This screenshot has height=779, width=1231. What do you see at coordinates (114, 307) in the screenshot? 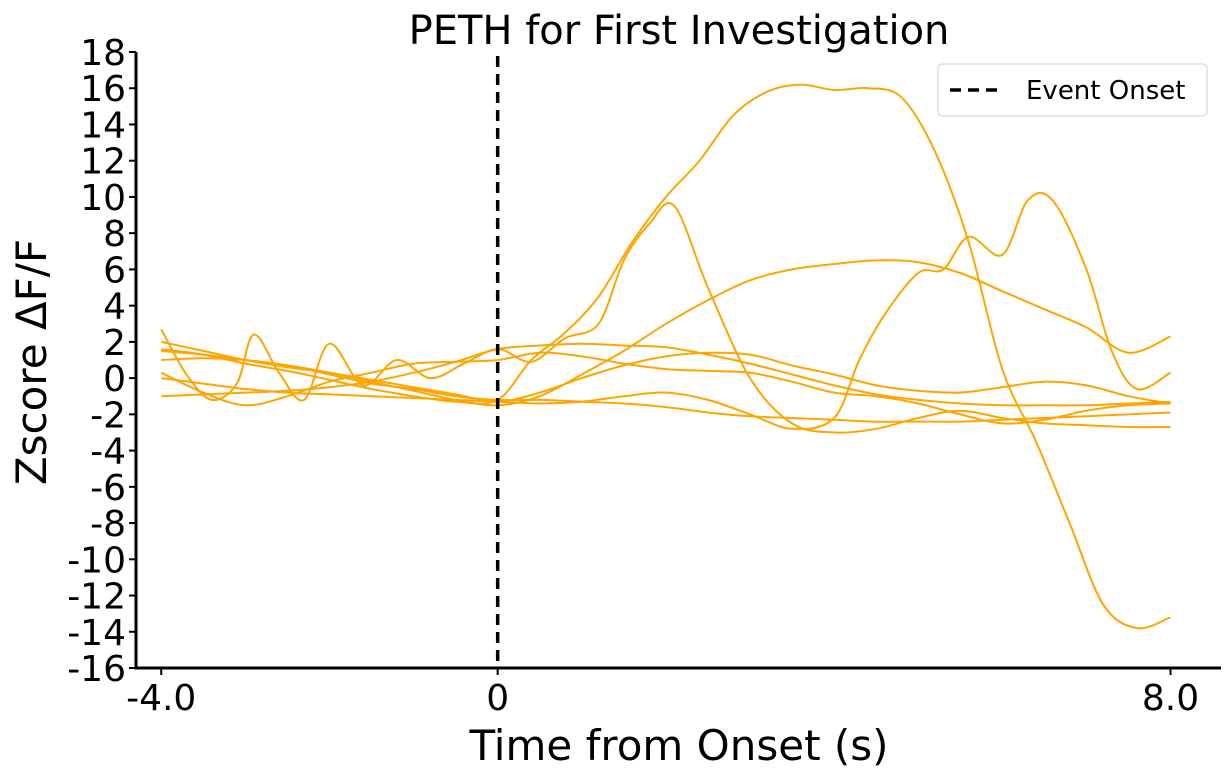
I see `y-tick-label: 4` at bounding box center [114, 307].